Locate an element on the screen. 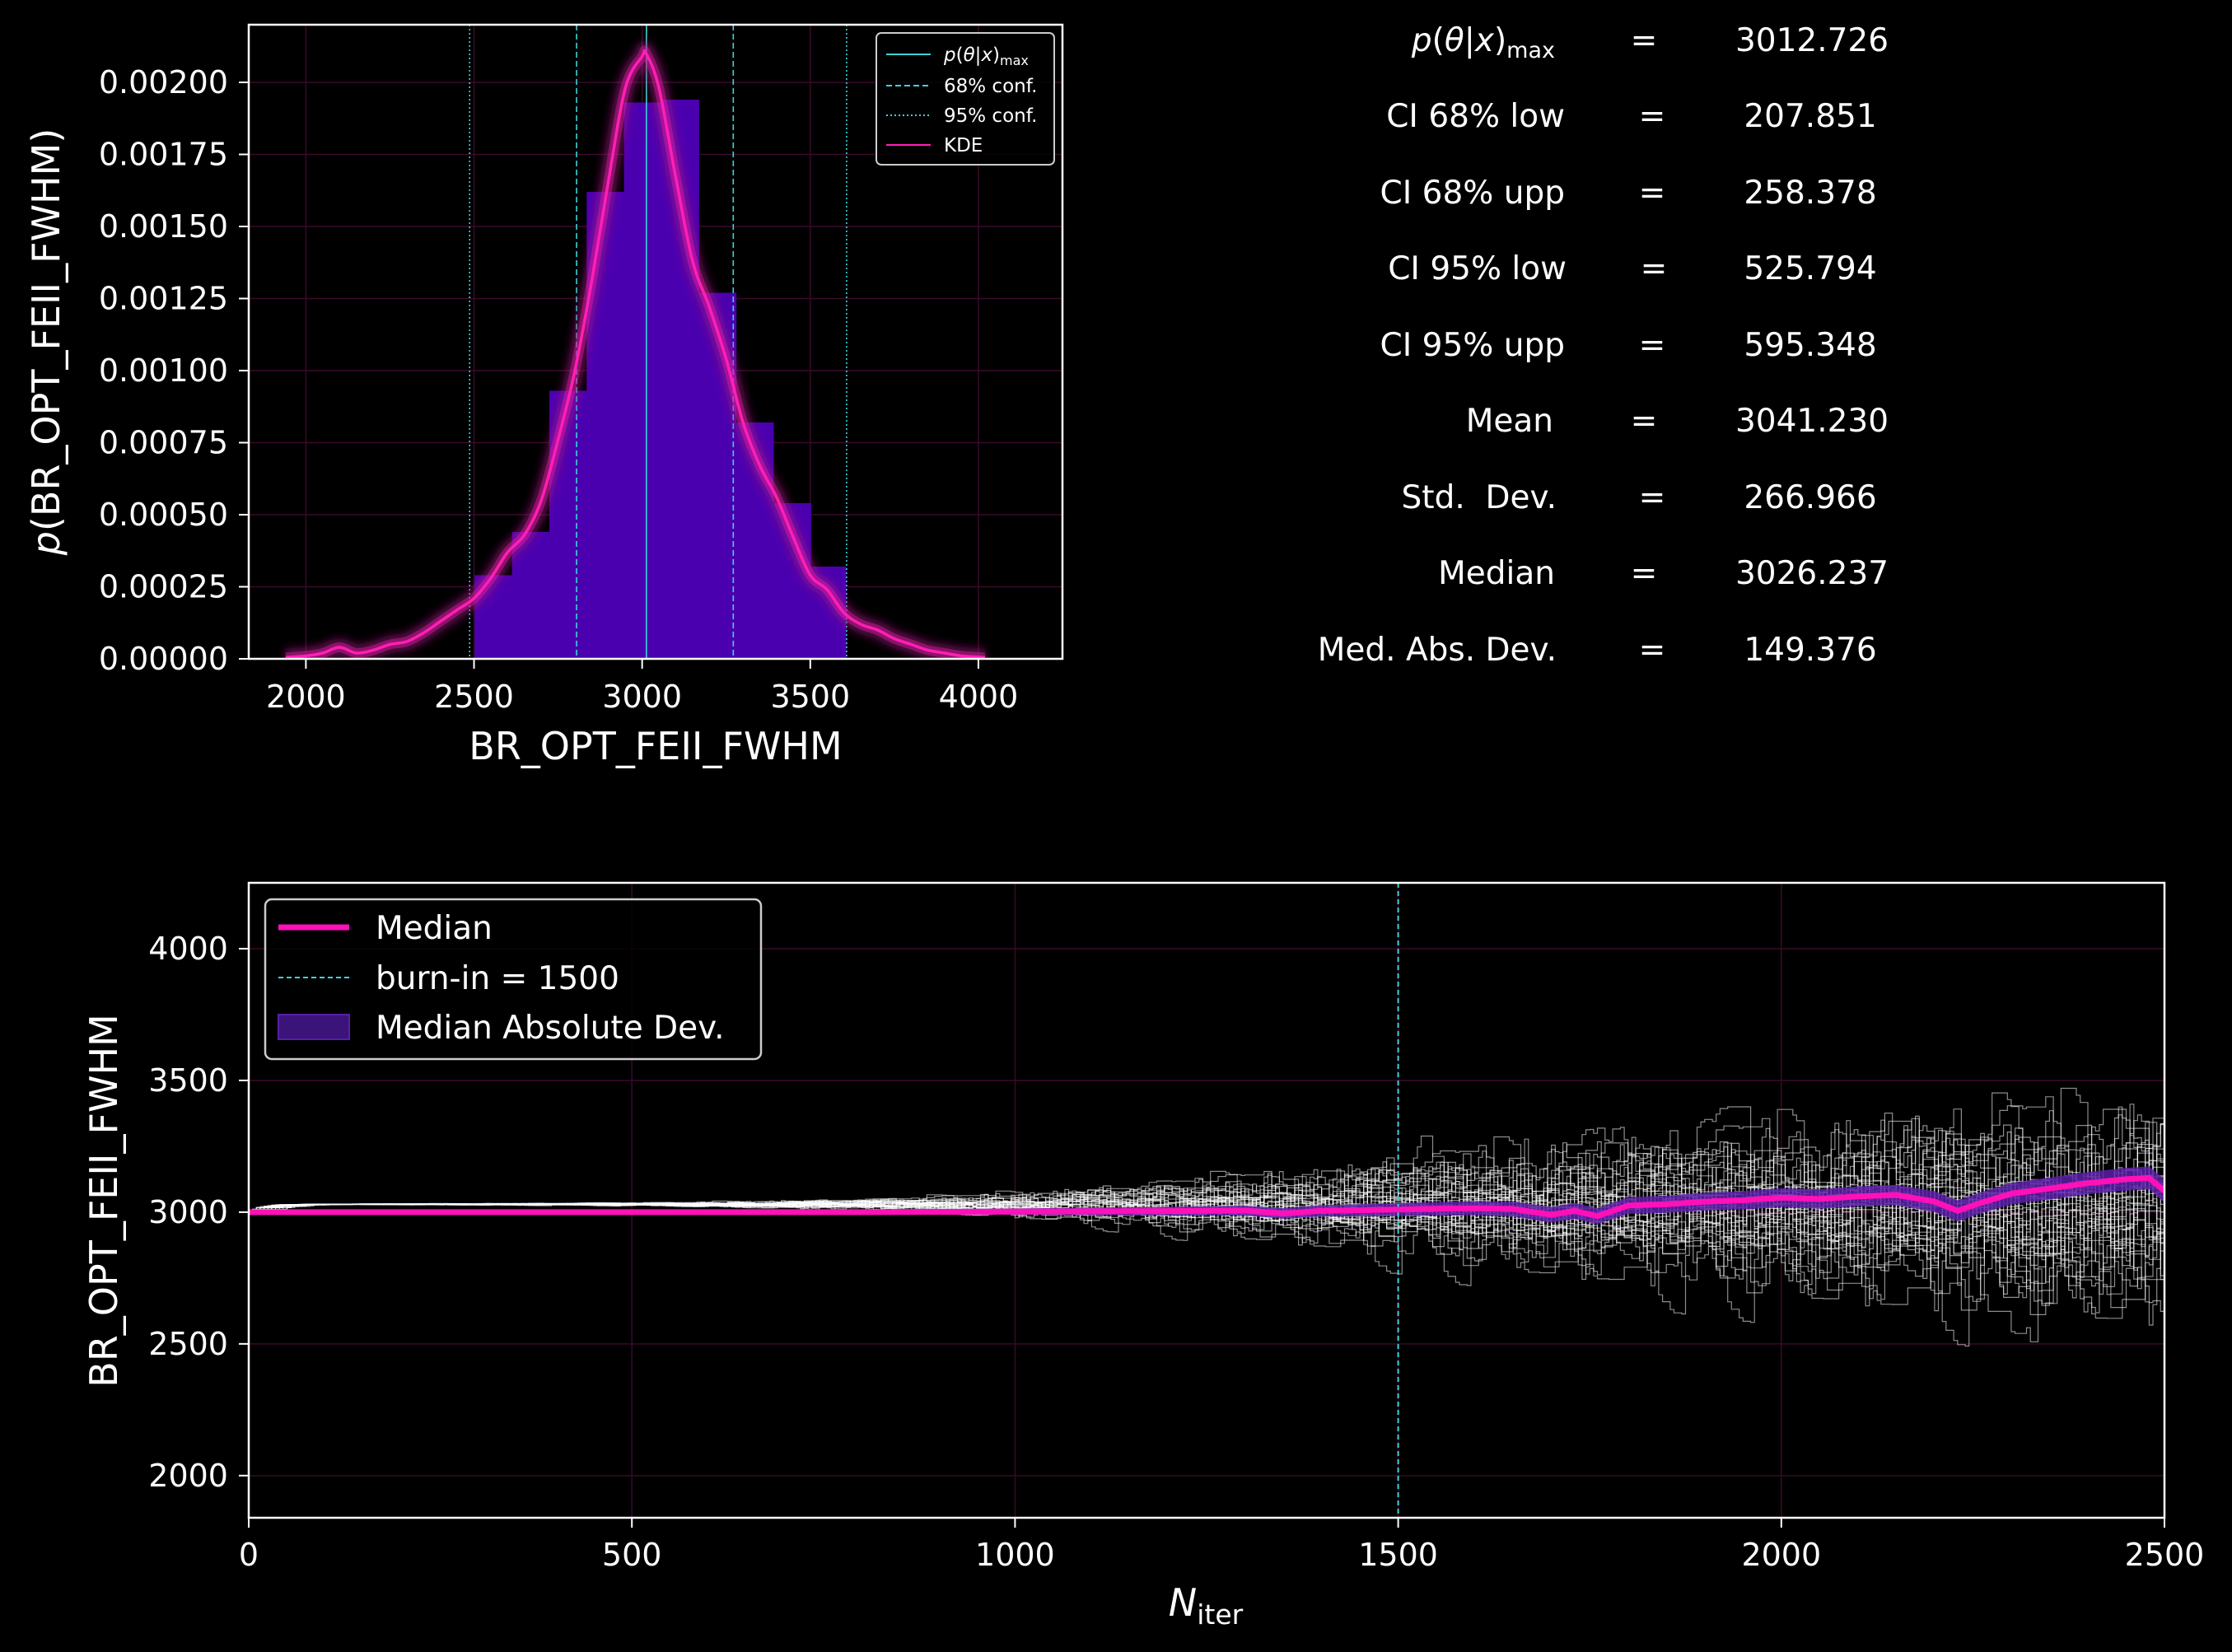 This screenshot has height=1652, width=2232. legend-conf68-label: 68% conf. is located at coordinates (990, 86).